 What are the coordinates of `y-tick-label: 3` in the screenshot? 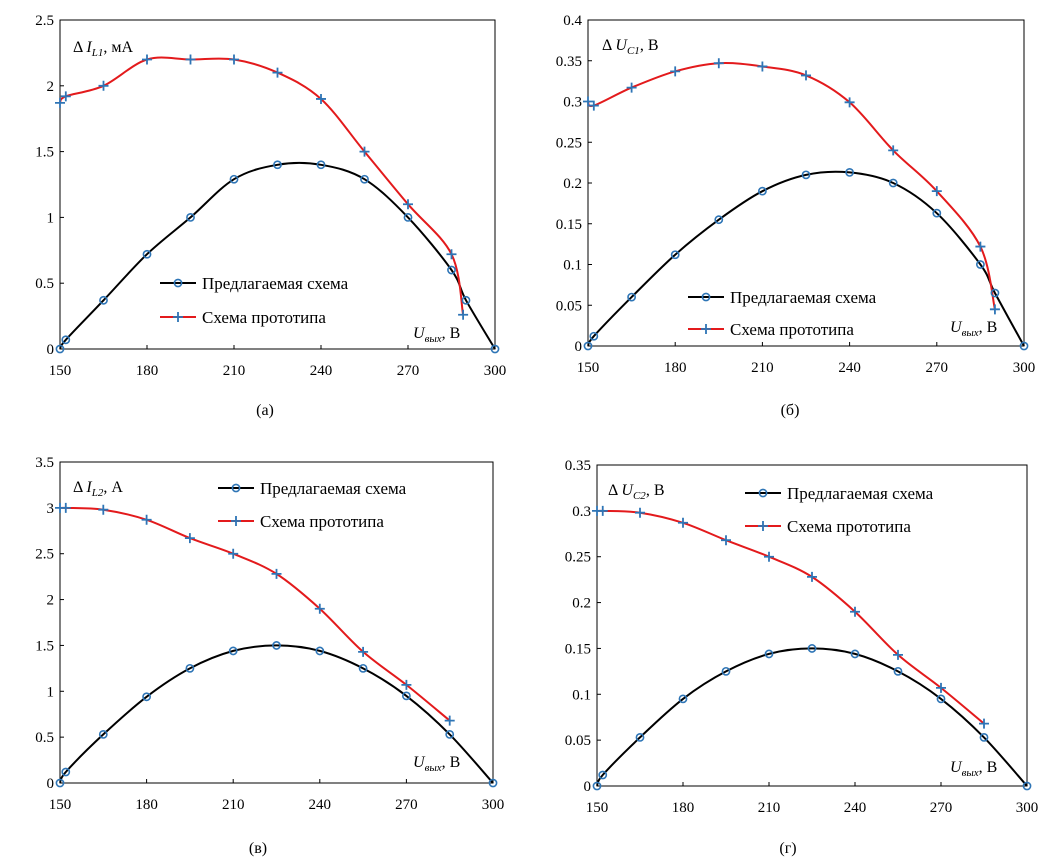 It's located at (51, 509).